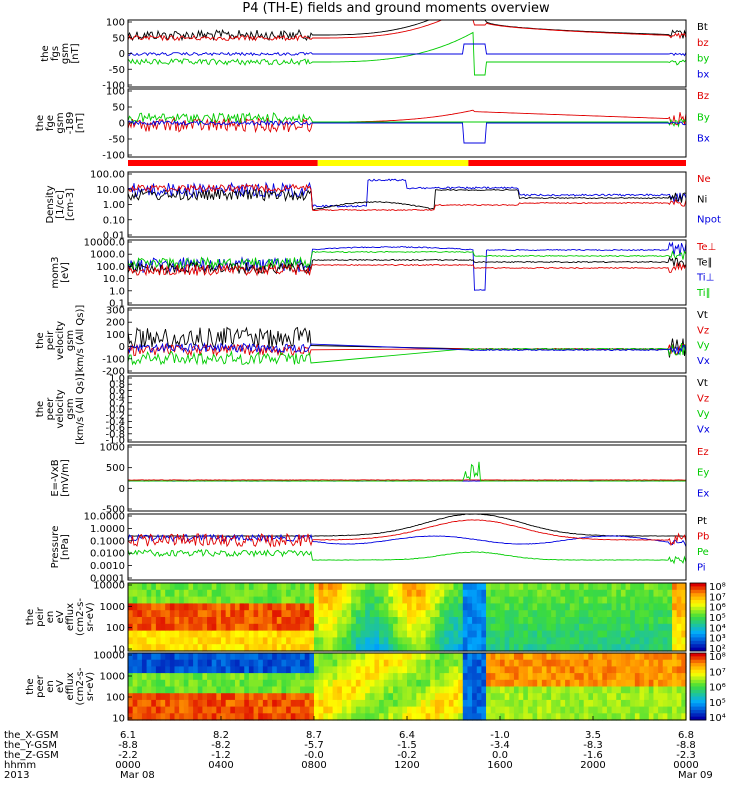 The image size is (750, 800). I want to click on y-axis-label-line: eV, so click(60, 686).